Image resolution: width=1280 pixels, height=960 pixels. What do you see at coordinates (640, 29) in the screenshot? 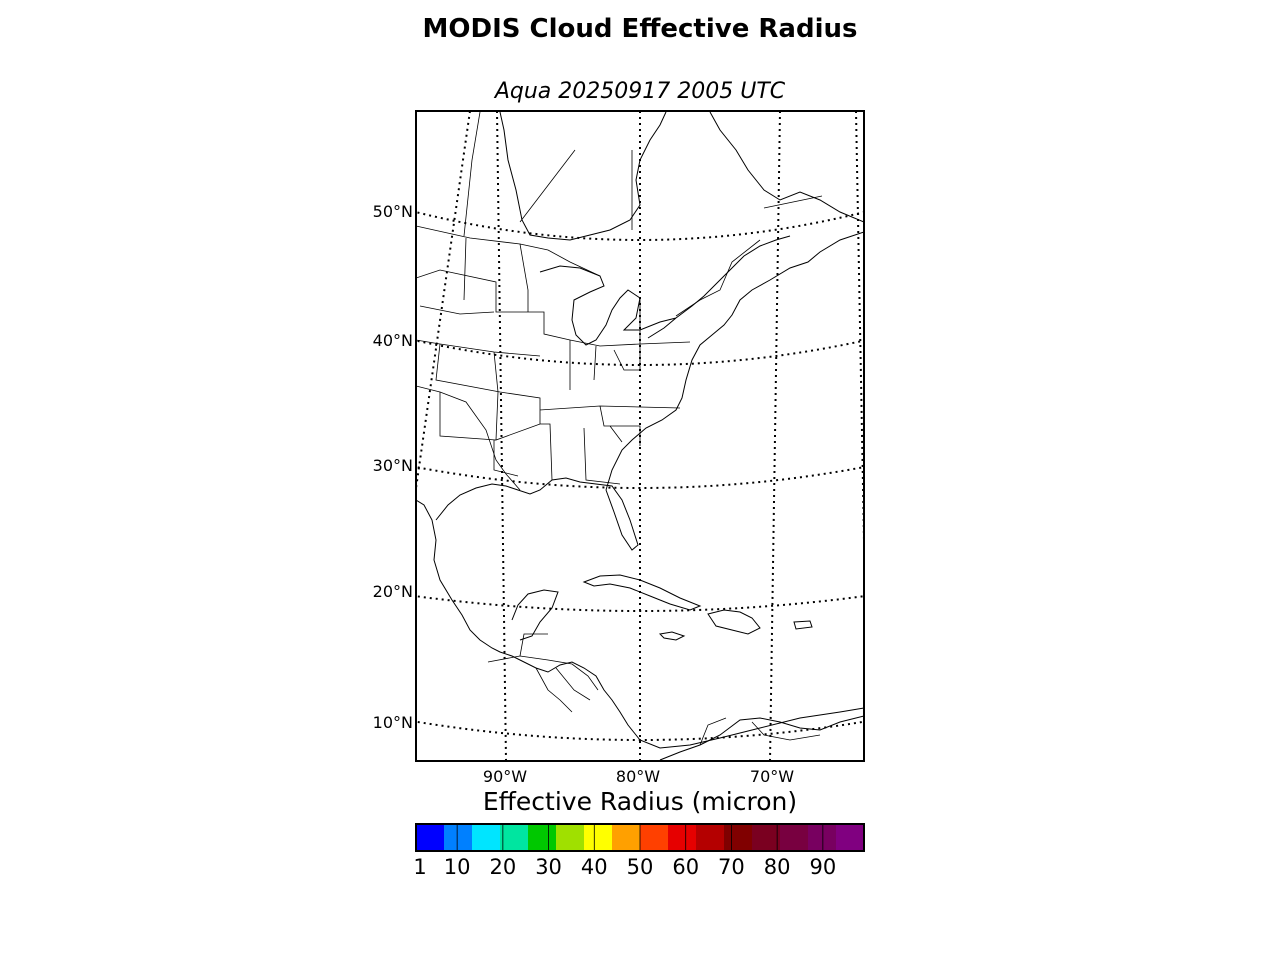
I see `chart-title: MODIS Cloud Effective Radius` at bounding box center [640, 29].